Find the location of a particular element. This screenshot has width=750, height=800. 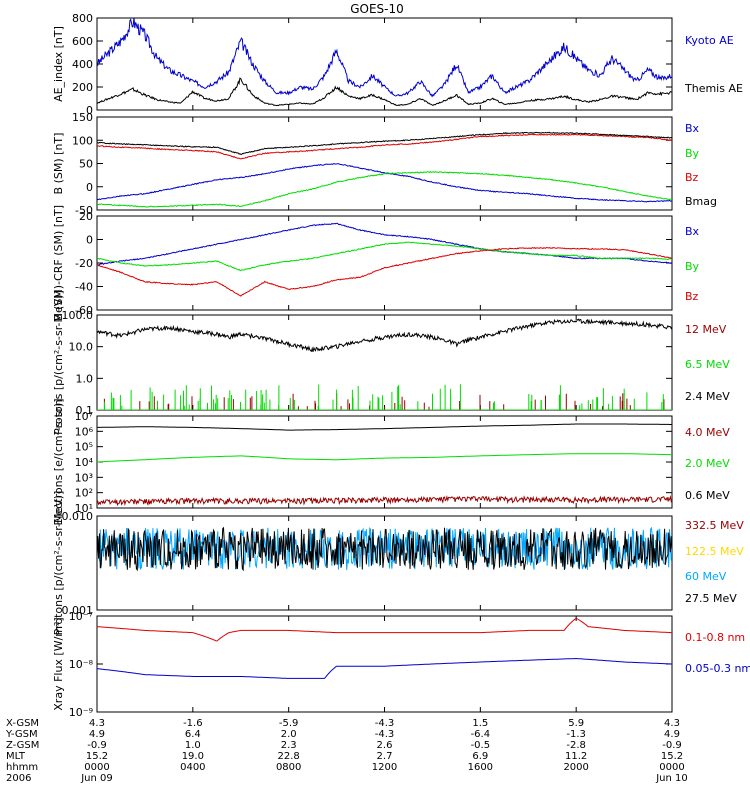

y-tick-label: 150 is located at coordinates (82, 117).